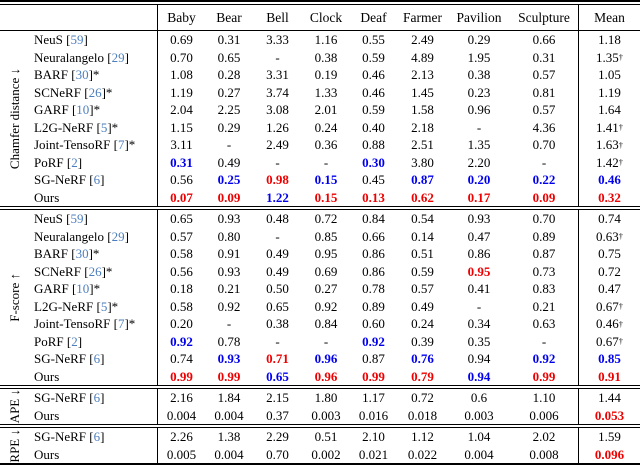 Image resolution: width=640 pixels, height=465 pixels. I want to click on metric-value: 0.66, so click(373, 236).